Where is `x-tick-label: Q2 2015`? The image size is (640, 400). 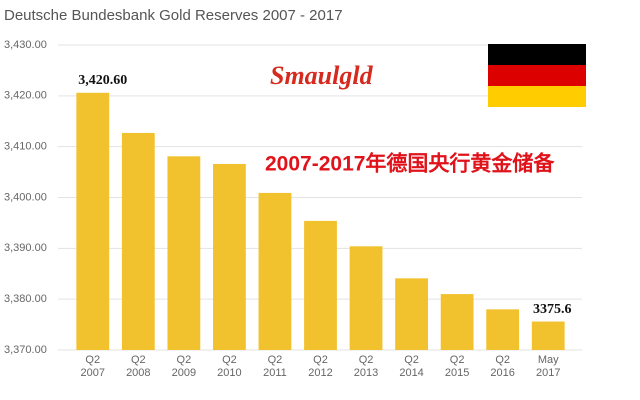 x-tick-label: Q2 2015 is located at coordinates (457, 366).